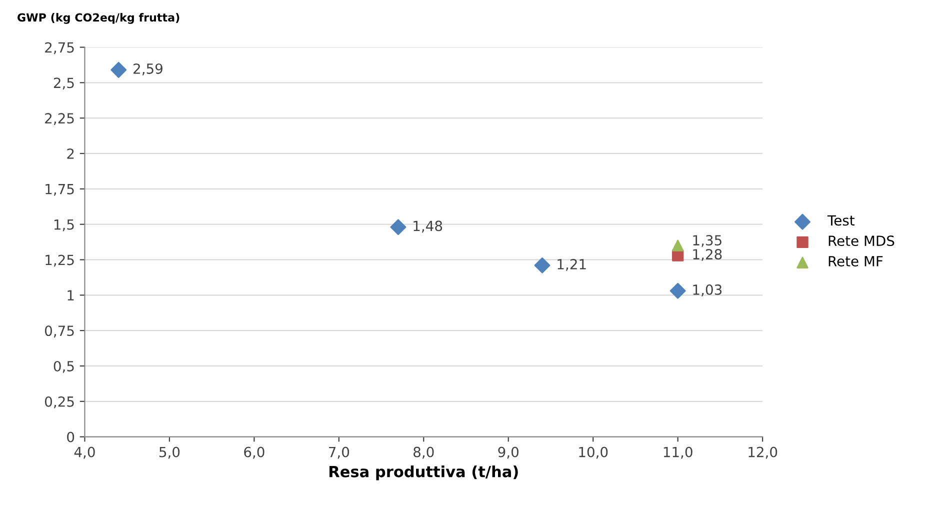 Image resolution: width=952 pixels, height=525 pixels. I want to click on x-tick-label: 5,0, so click(169, 452).